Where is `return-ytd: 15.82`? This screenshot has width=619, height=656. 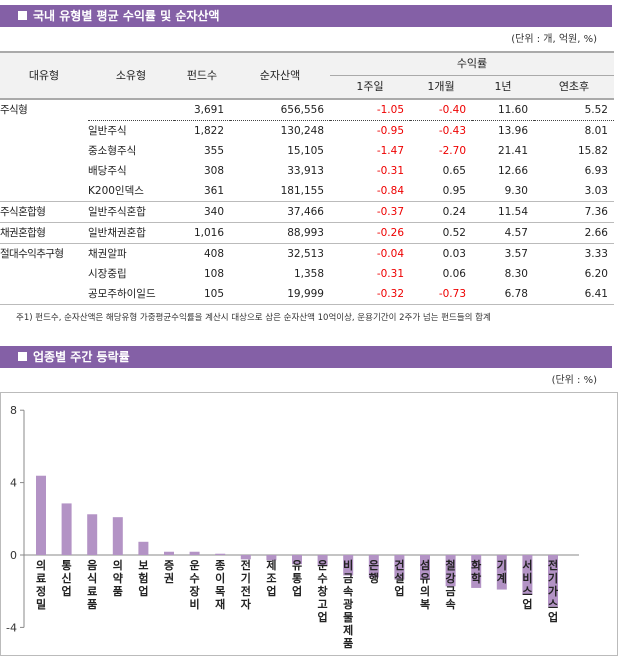
return-ytd: 15.82 is located at coordinates (592, 151).